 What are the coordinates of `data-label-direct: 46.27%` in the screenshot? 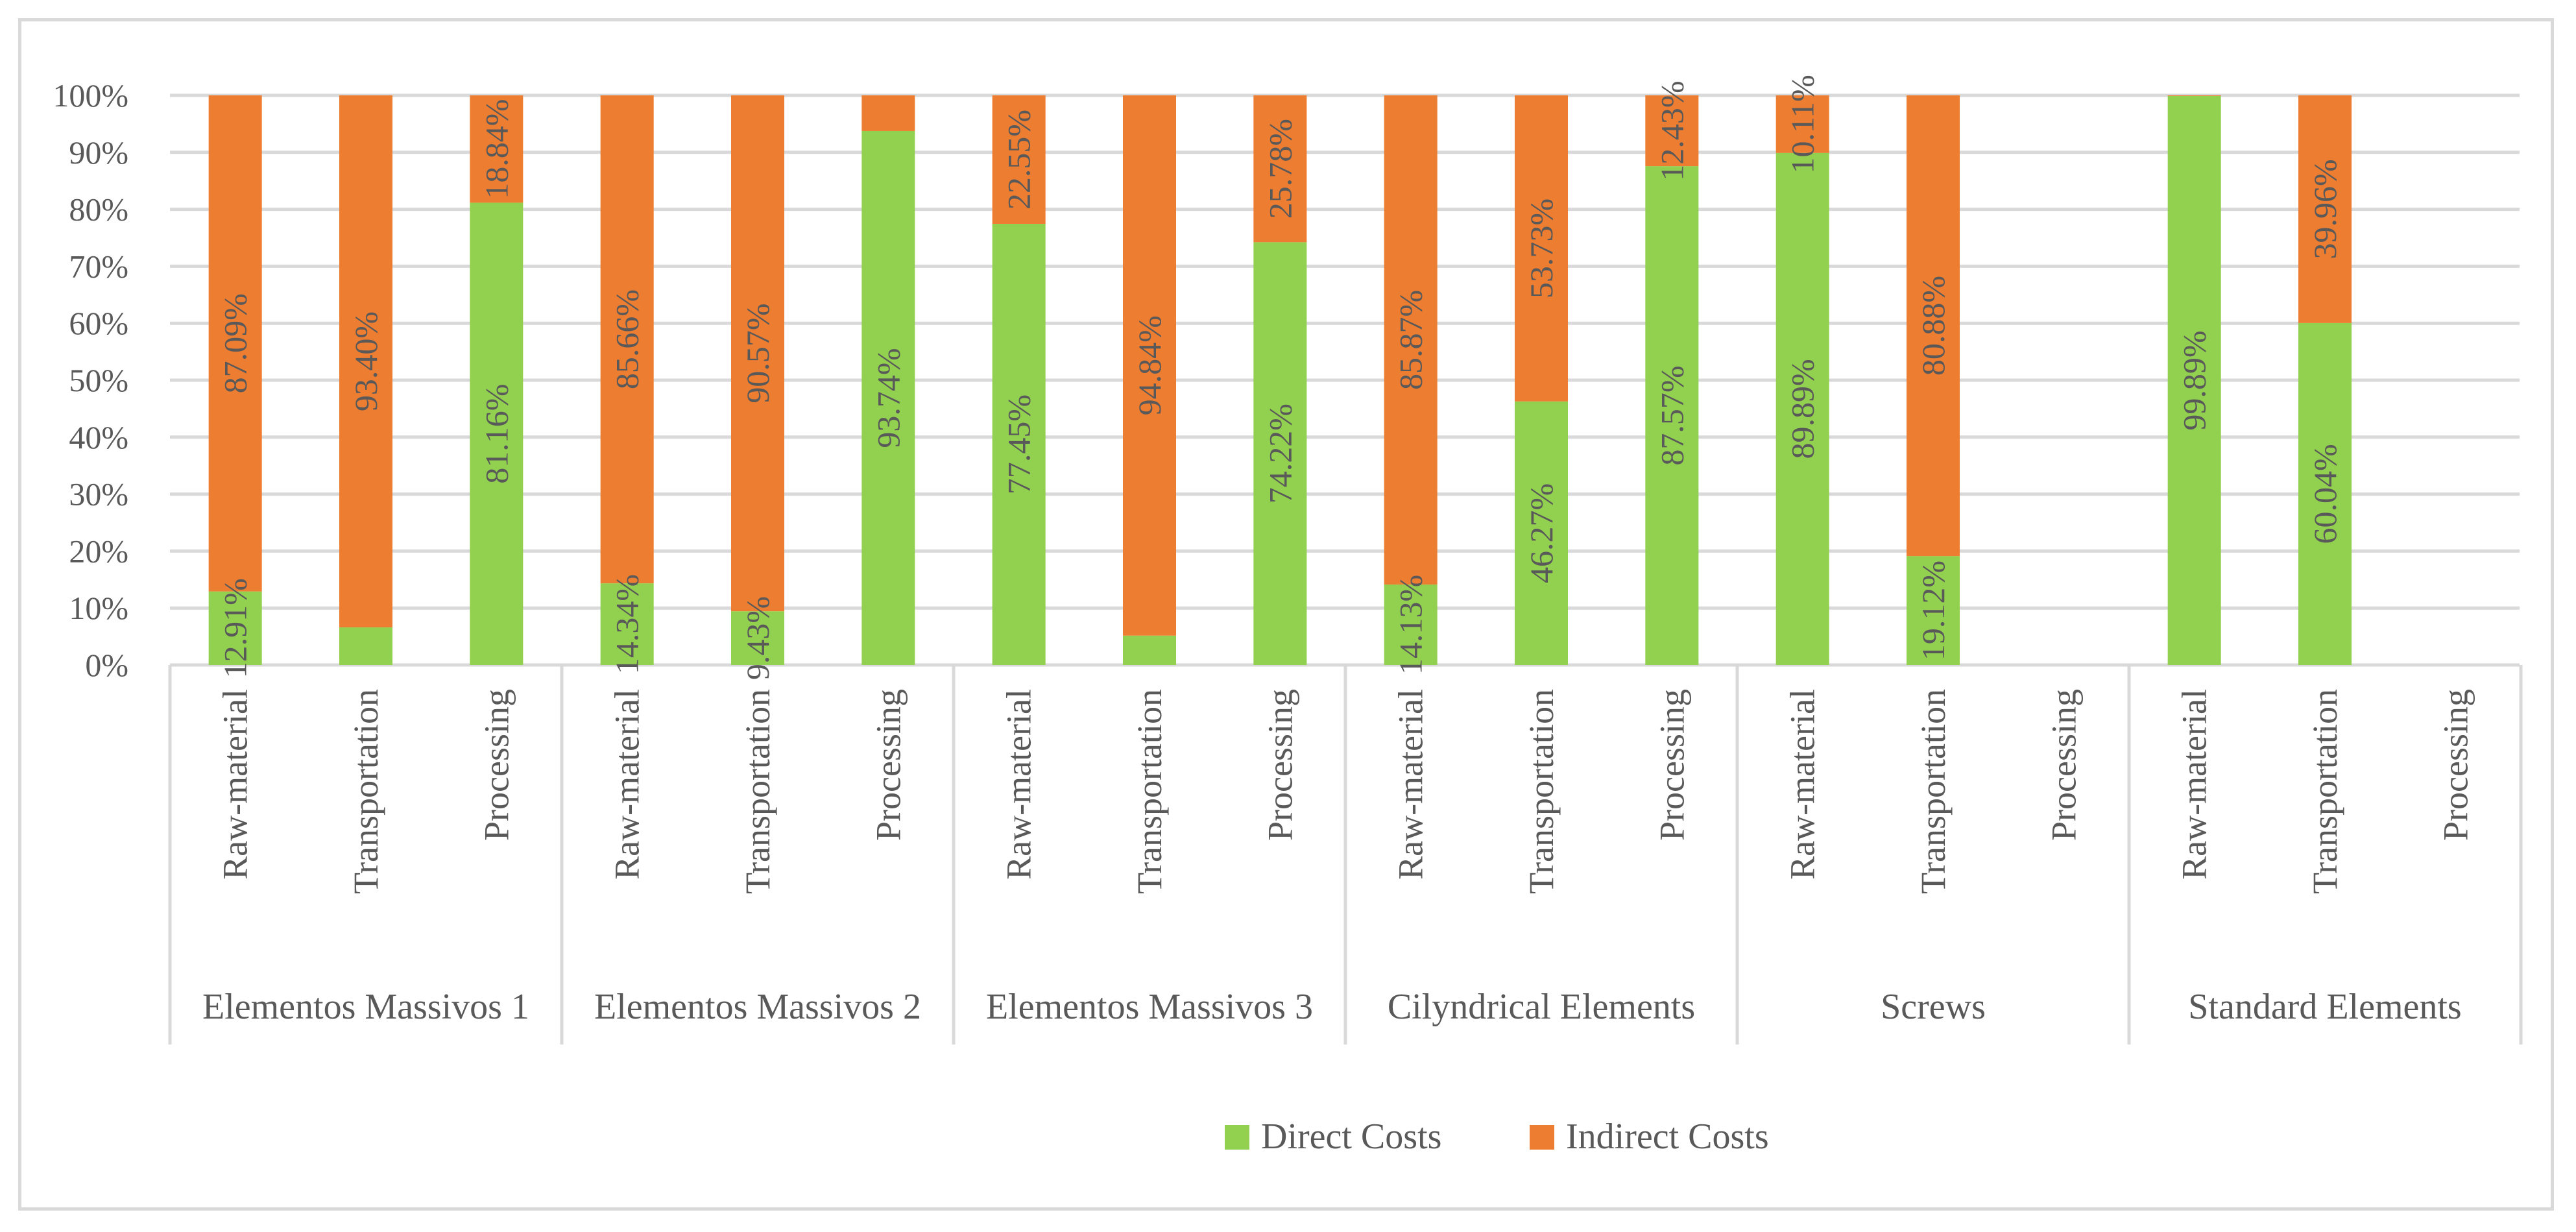 It's located at (1541, 533).